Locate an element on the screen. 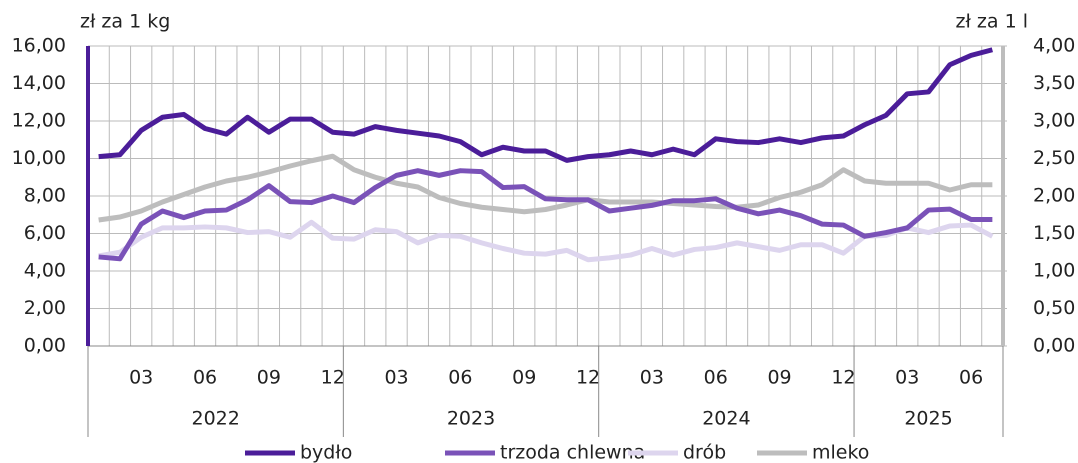 The image size is (1078, 463). legend-label: drób is located at coordinates (704, 452).